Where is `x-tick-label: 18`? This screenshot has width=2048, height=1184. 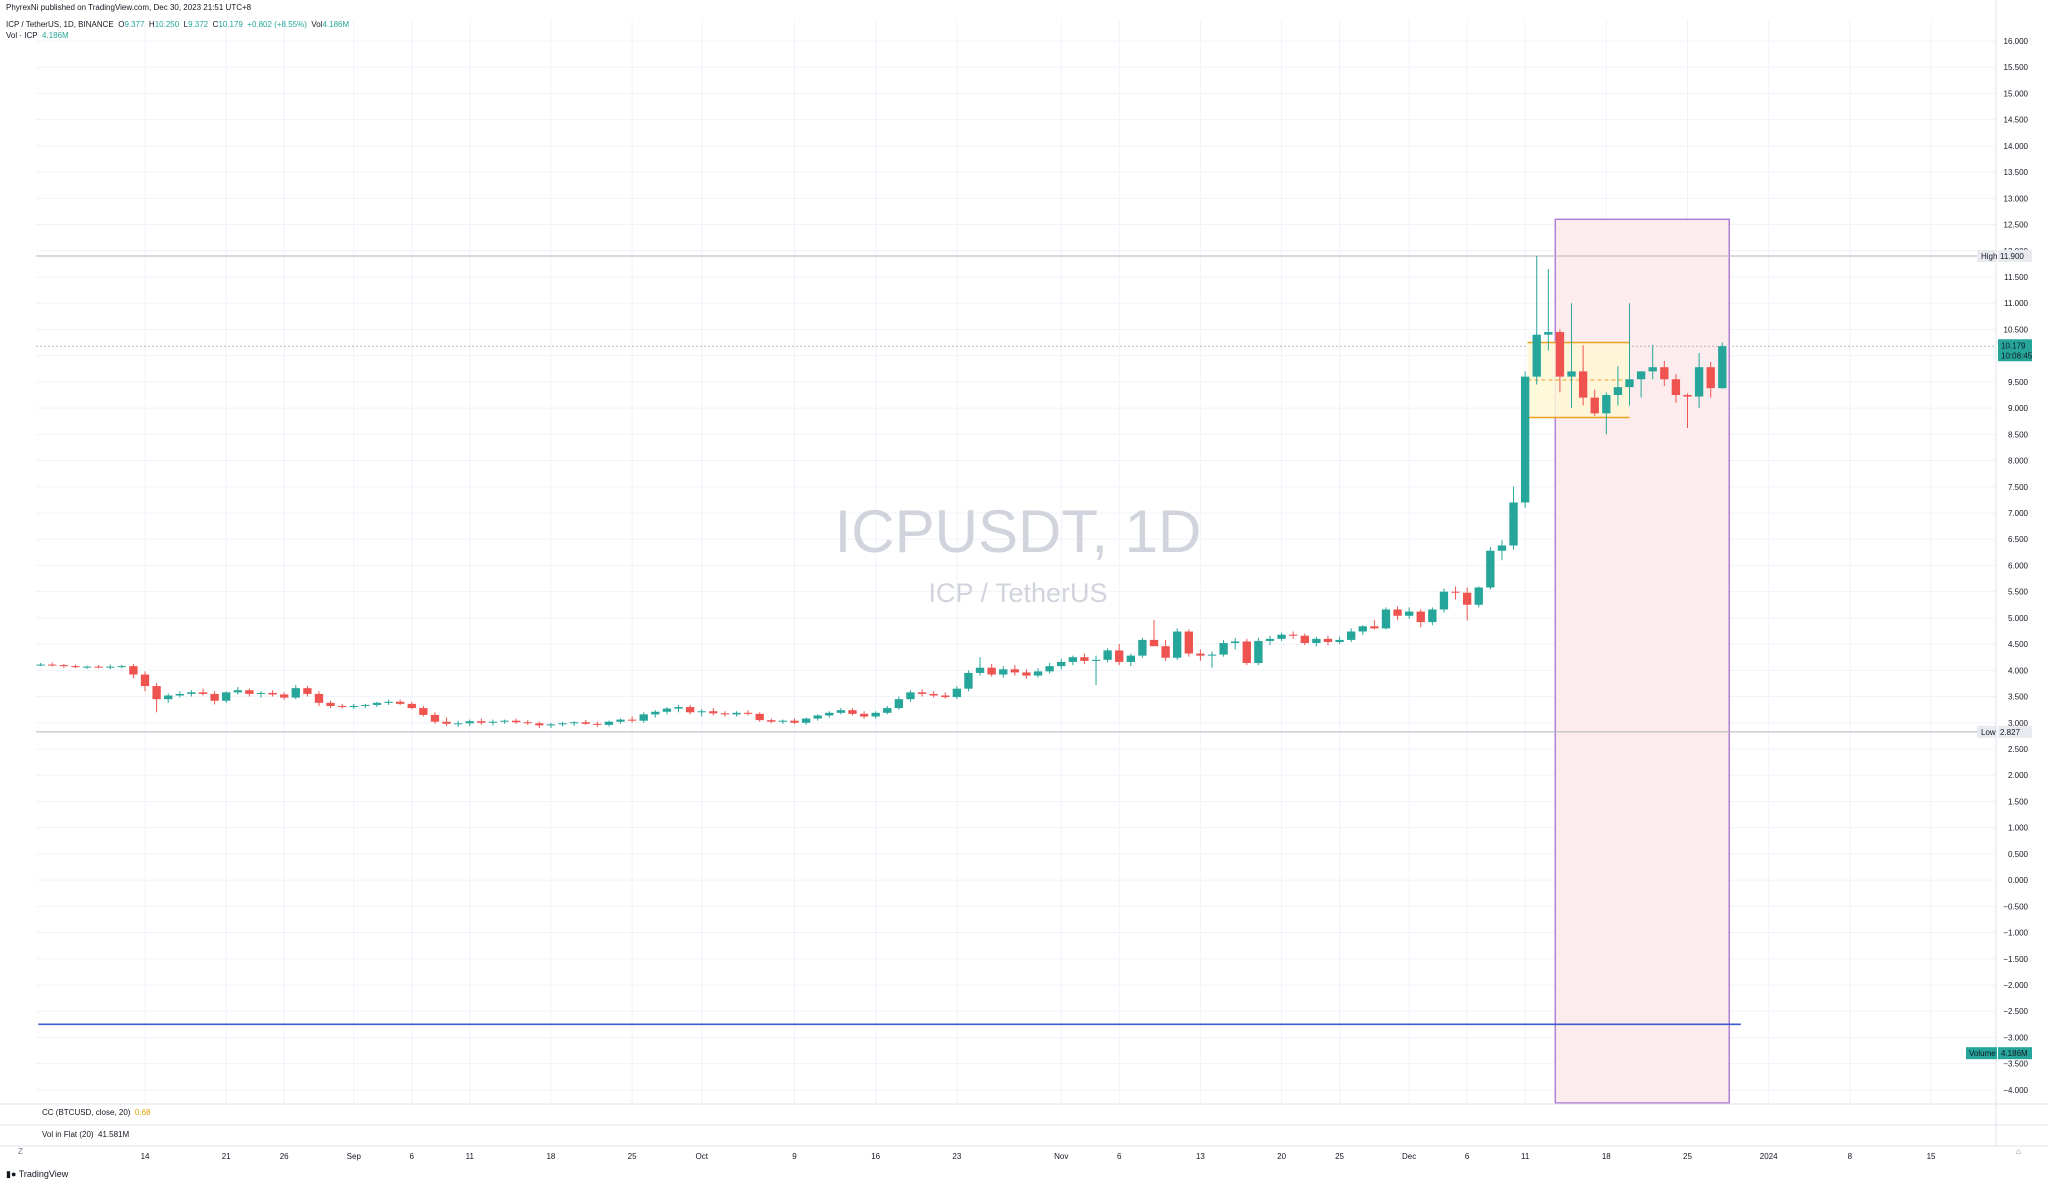
x-tick-label: 18 is located at coordinates (1606, 1156).